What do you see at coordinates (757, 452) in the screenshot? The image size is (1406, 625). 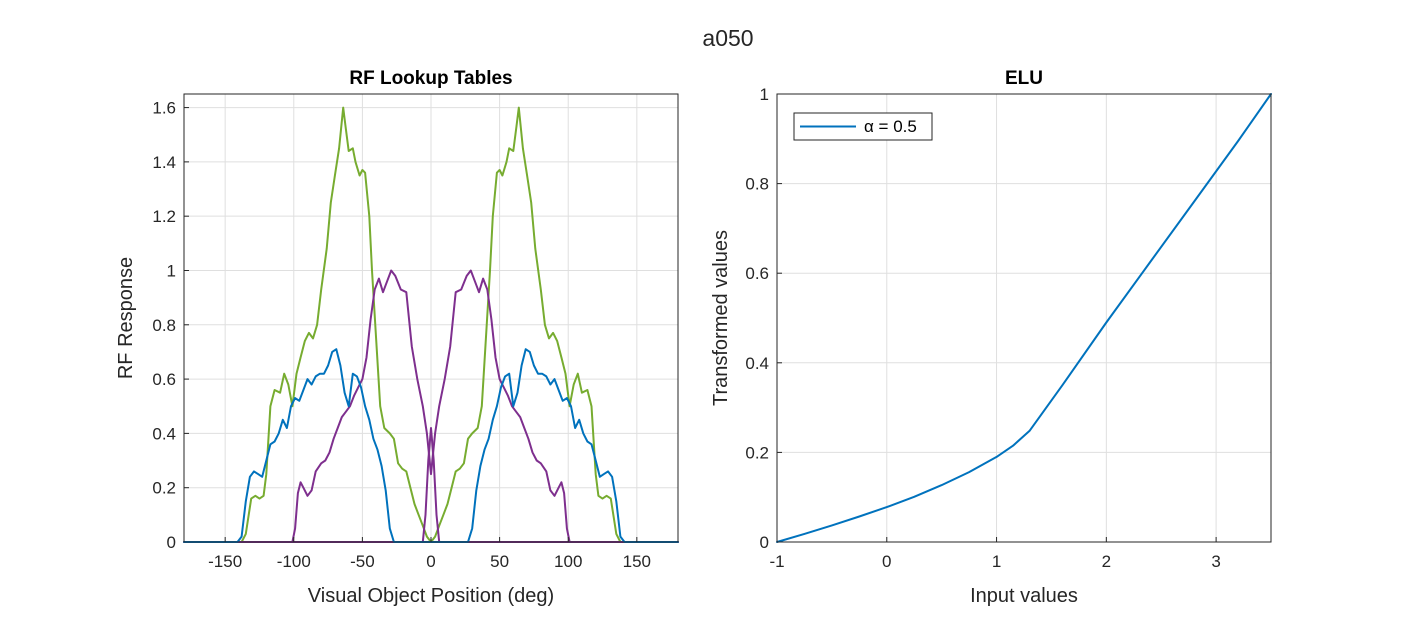 I see `elu-ytick-label: 0.2` at bounding box center [757, 452].